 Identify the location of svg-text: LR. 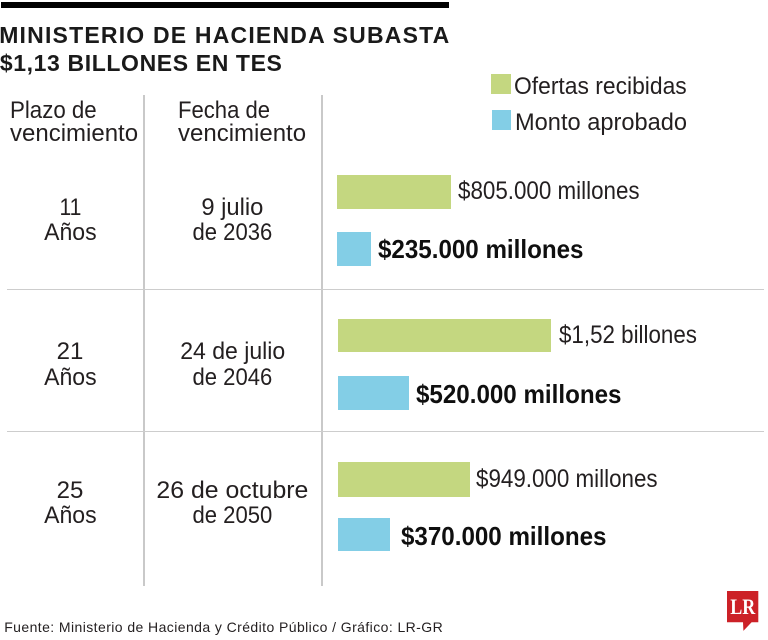
(743, 606).